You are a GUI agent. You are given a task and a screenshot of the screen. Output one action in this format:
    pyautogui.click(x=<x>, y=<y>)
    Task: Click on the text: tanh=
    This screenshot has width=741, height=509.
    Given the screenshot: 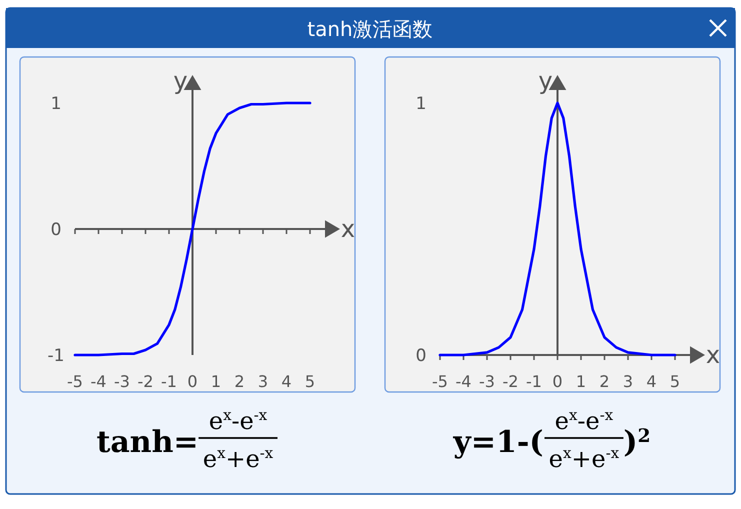 What is the action you would take?
    pyautogui.click(x=147, y=442)
    